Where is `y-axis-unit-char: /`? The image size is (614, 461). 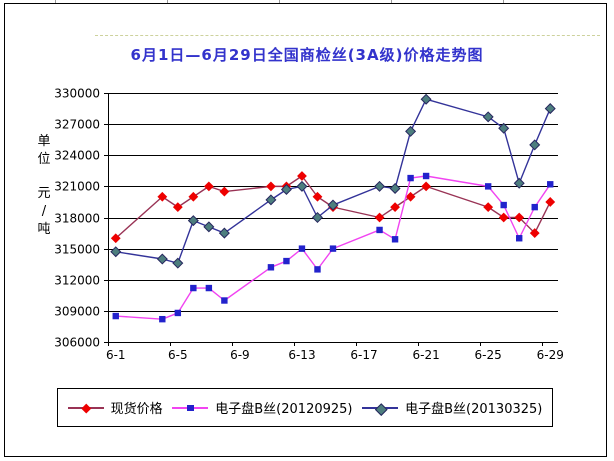
y-axis-unit-char: / is located at coordinates (44, 211).